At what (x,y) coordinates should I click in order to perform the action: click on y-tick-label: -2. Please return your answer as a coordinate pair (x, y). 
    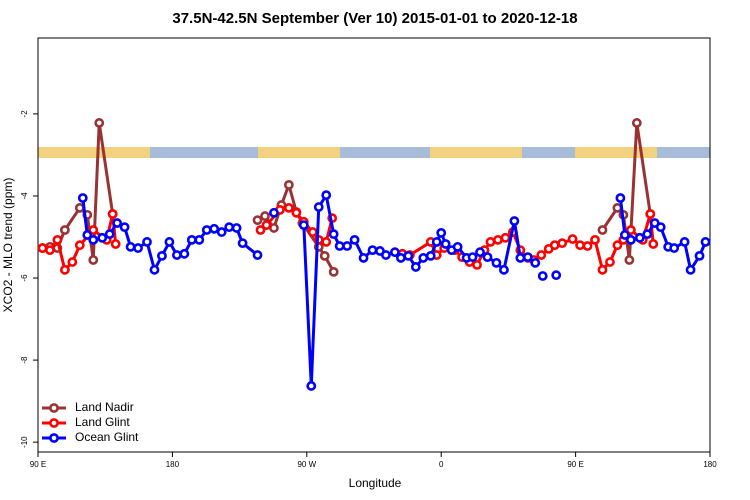
    Looking at the image, I should click on (24, 114).